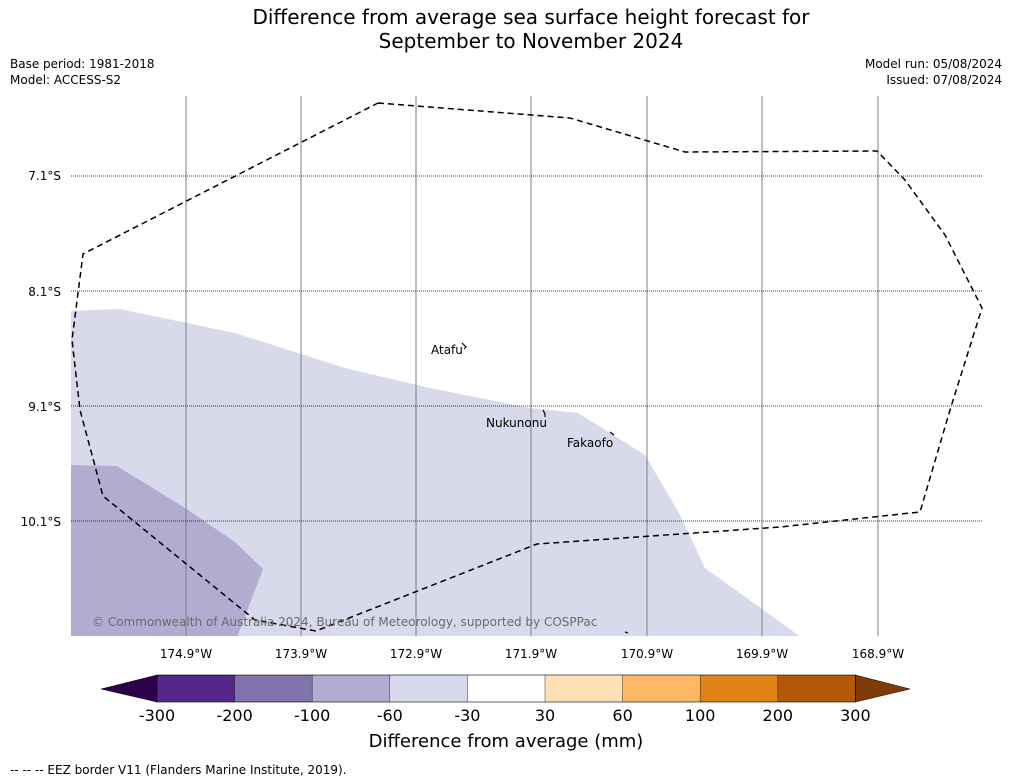  What do you see at coordinates (590, 443) in the screenshot?
I see `fakaofo-label: Fakaofo` at bounding box center [590, 443].